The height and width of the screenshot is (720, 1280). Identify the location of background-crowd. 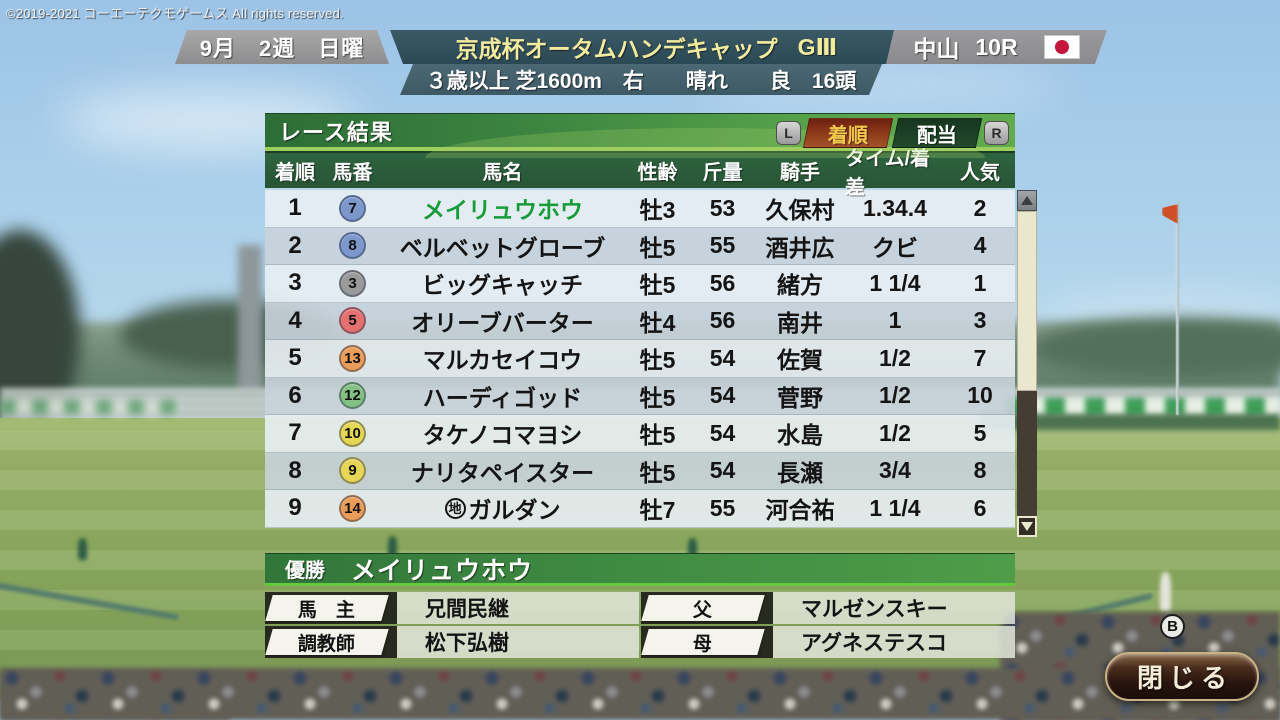
(640, 694).